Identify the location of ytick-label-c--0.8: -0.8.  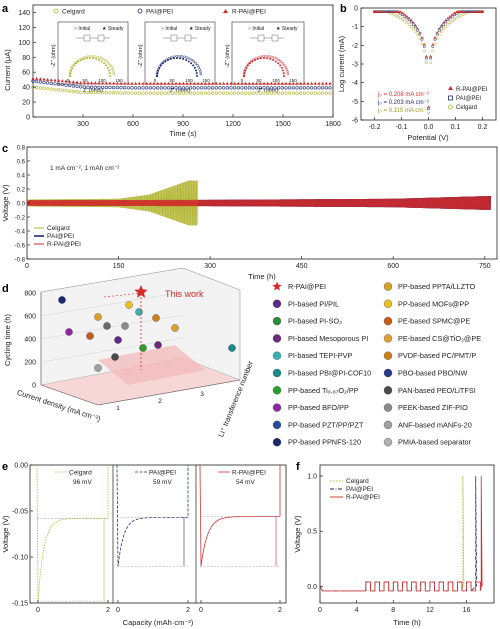
(20, 261).